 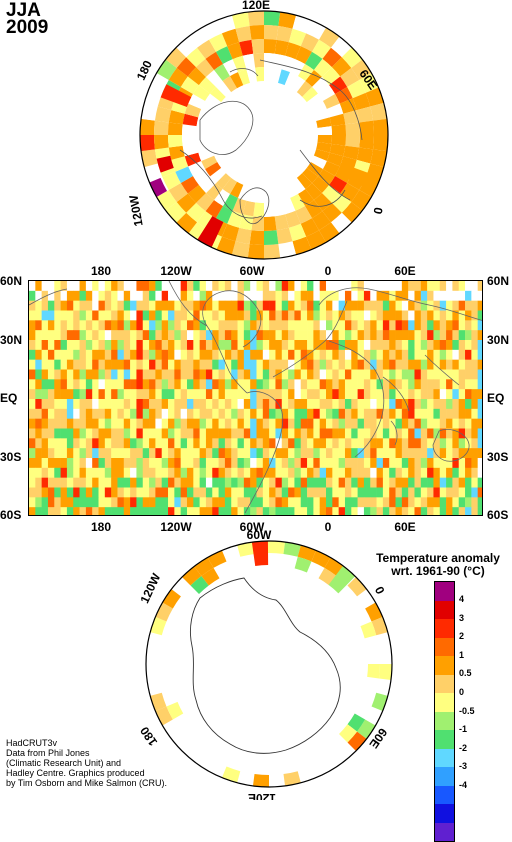 I want to click on legend-tick-label: 0.5, so click(x=465, y=673).